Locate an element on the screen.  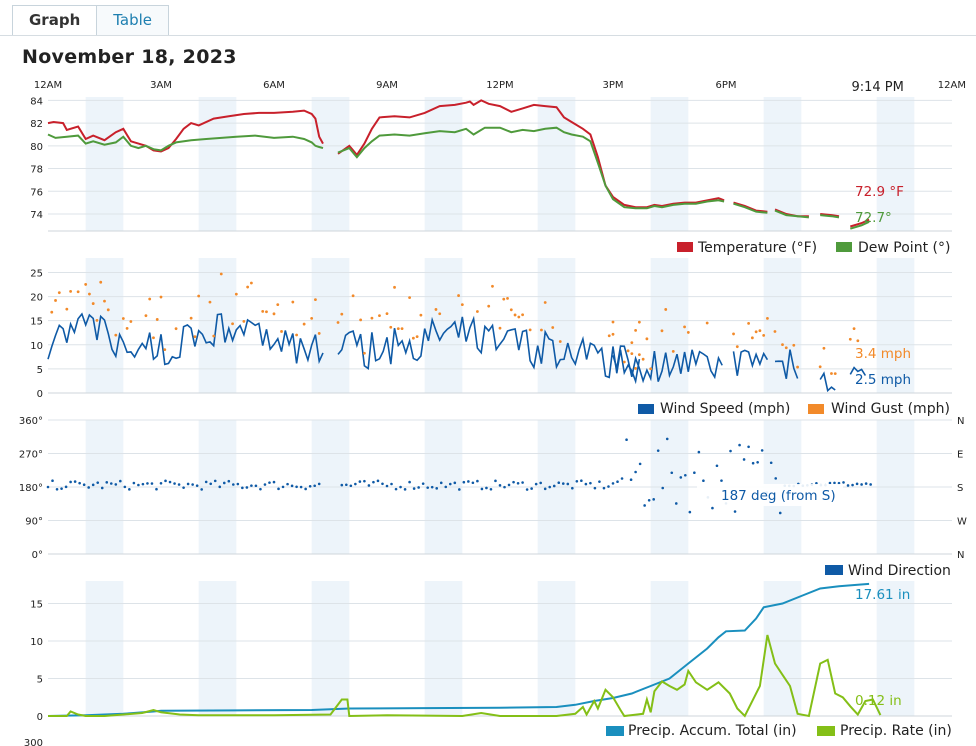
legend-wind-gust: Wind Gust (mph) is located at coordinates (890, 409).